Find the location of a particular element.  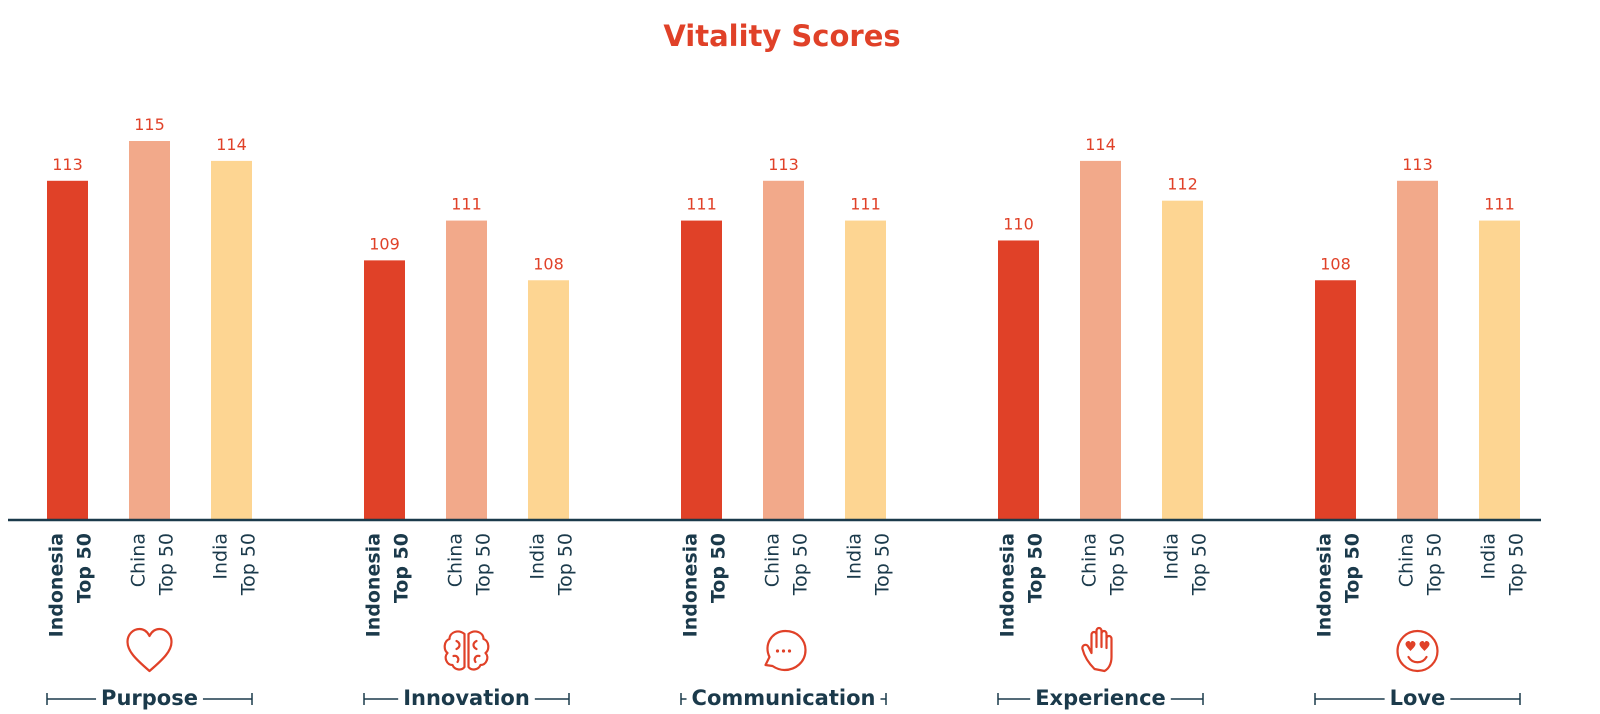

tick-label-love-china-top-50: China Top 50 is located at coordinates (1421, 564).